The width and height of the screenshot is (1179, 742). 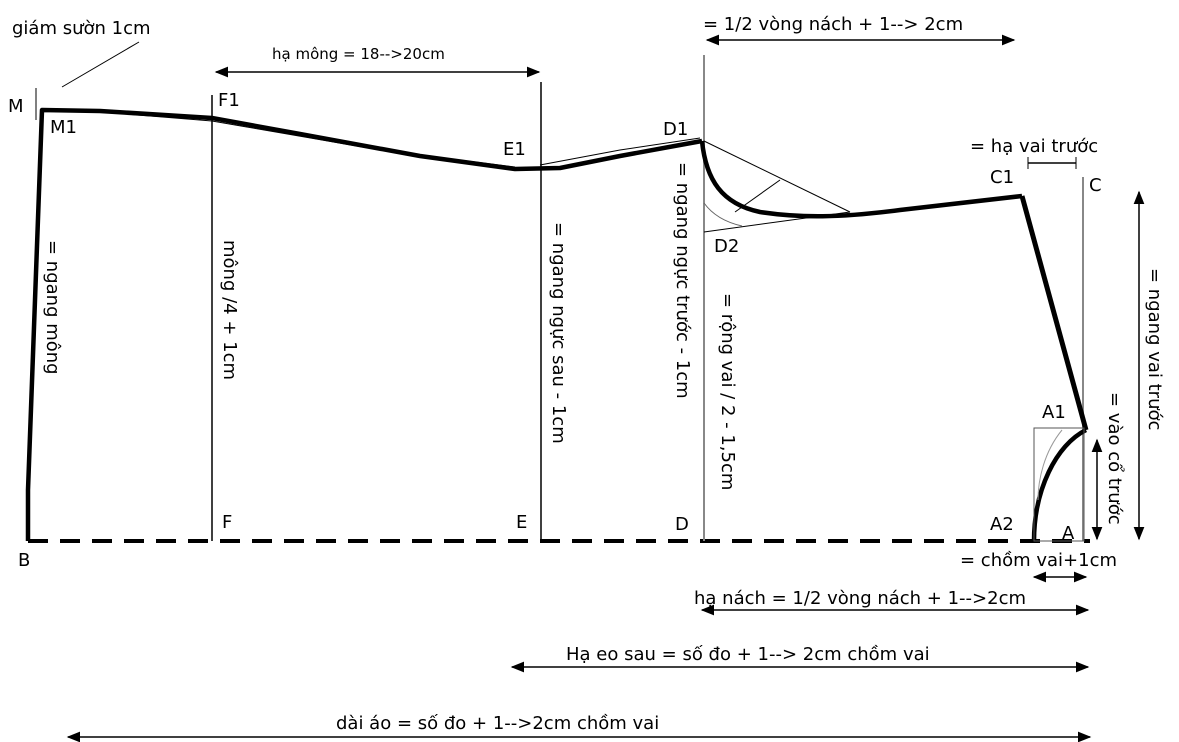 I want to click on label-vao-co-truoc: = vào cổ trước, so click(x=1114, y=458).